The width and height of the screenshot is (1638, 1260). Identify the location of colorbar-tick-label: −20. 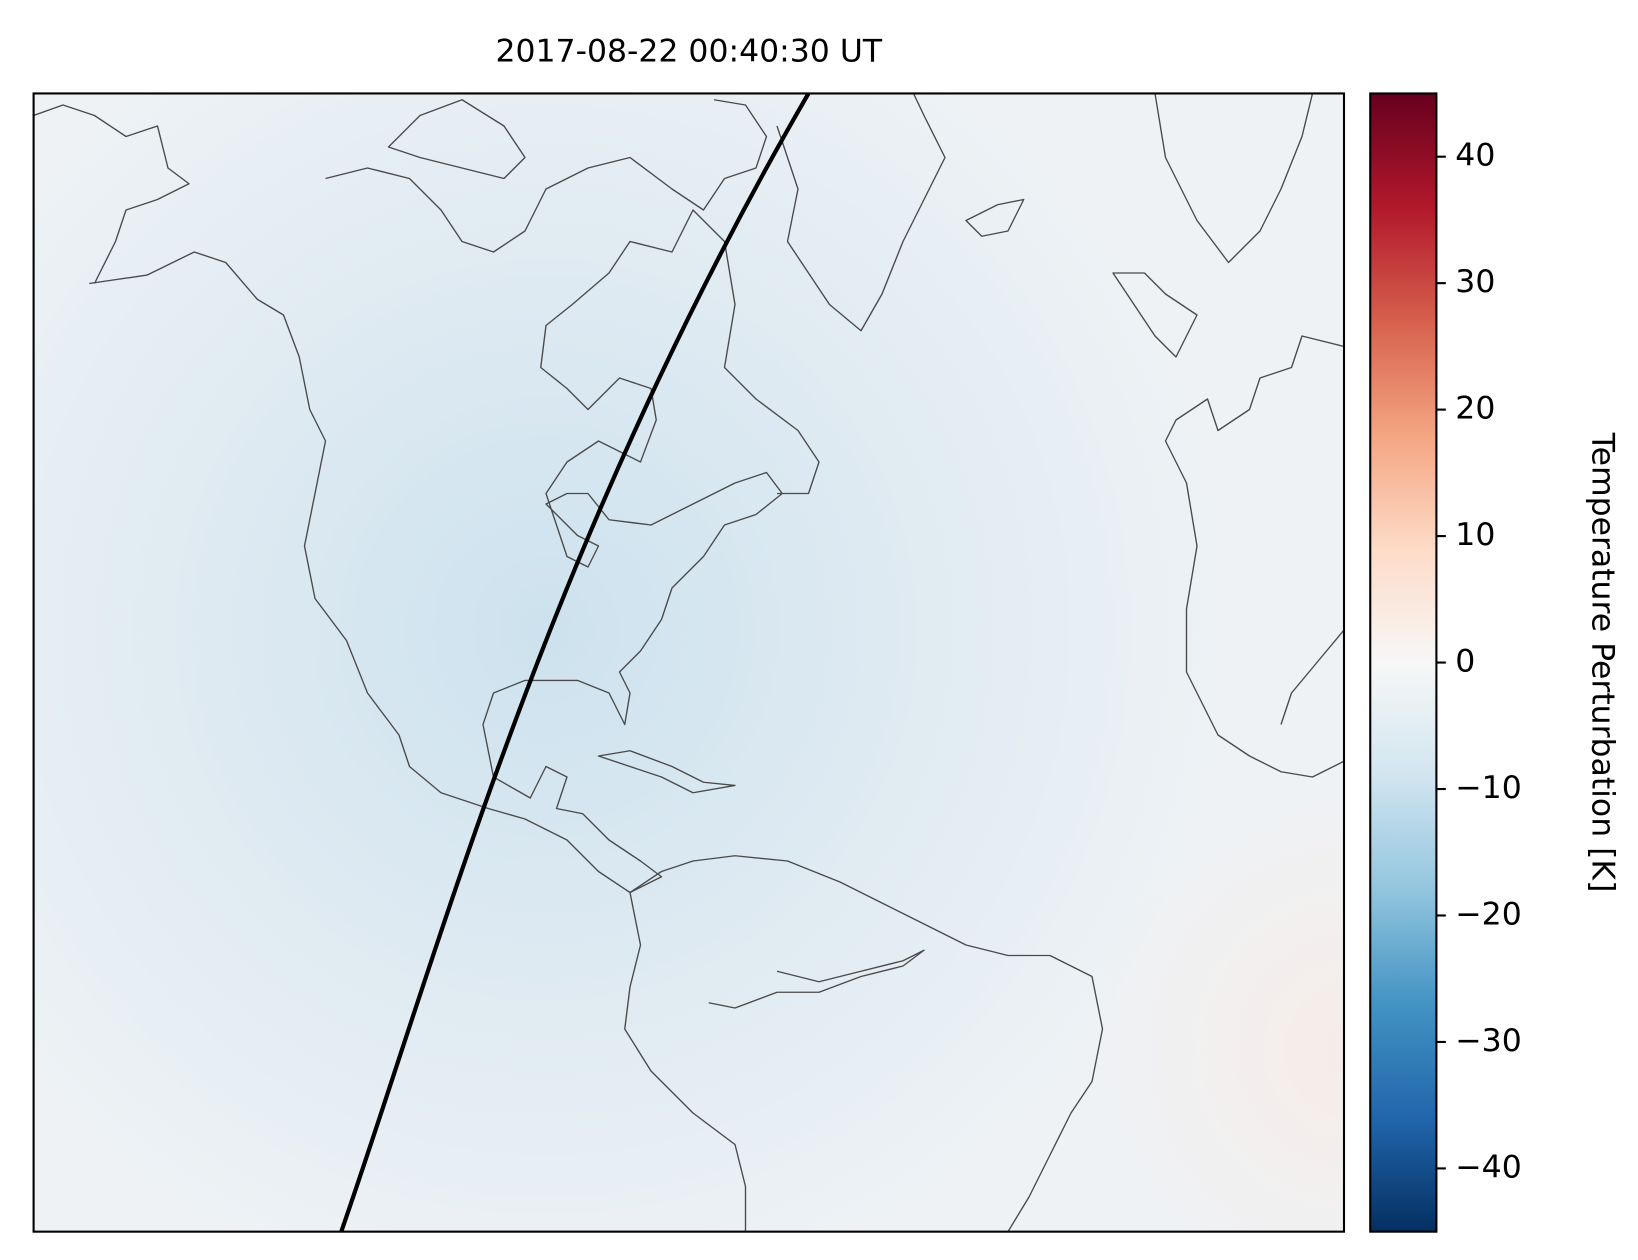
(1488, 914).